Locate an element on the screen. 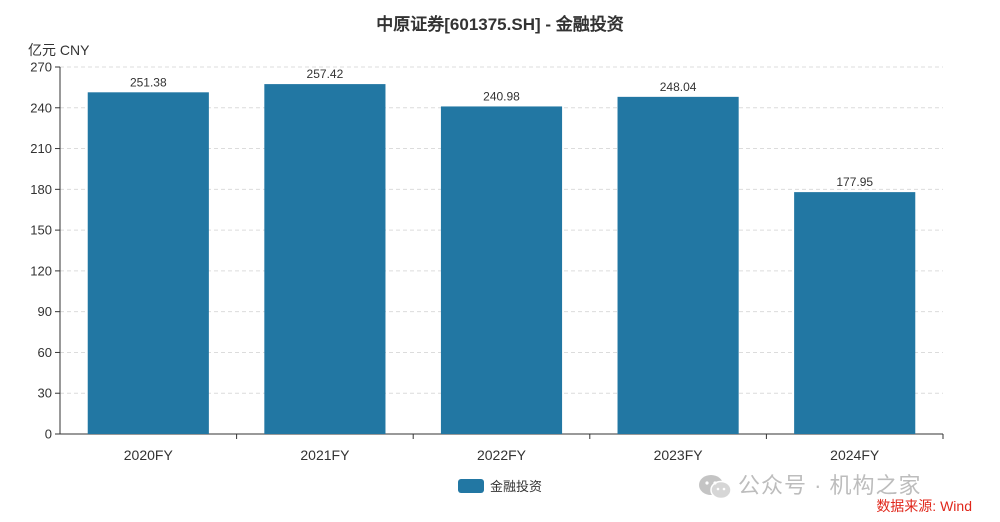 The height and width of the screenshot is (522, 1000). y-tick-label: 240 is located at coordinates (41, 107).